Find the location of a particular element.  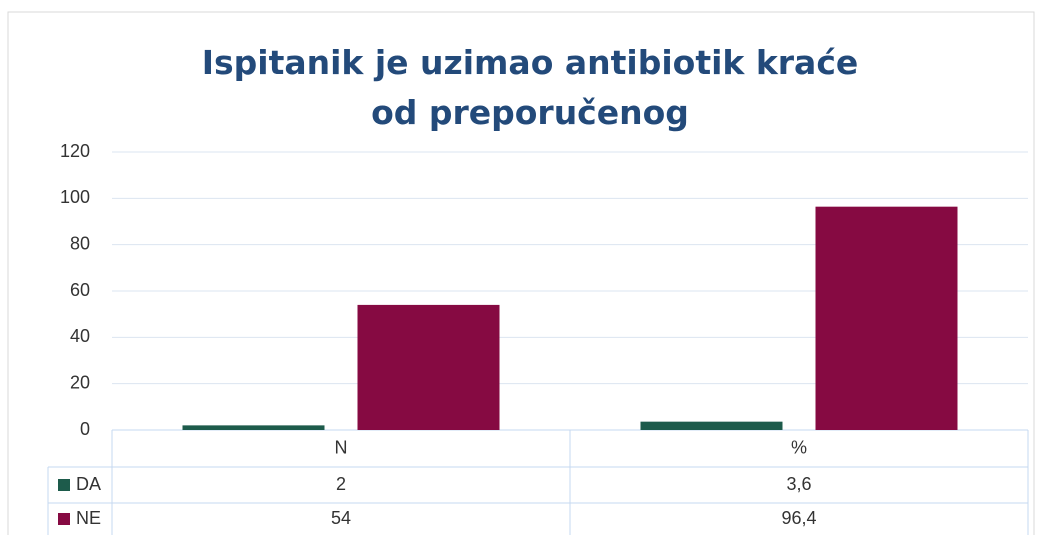

table-value: 3,6 is located at coordinates (798, 484).